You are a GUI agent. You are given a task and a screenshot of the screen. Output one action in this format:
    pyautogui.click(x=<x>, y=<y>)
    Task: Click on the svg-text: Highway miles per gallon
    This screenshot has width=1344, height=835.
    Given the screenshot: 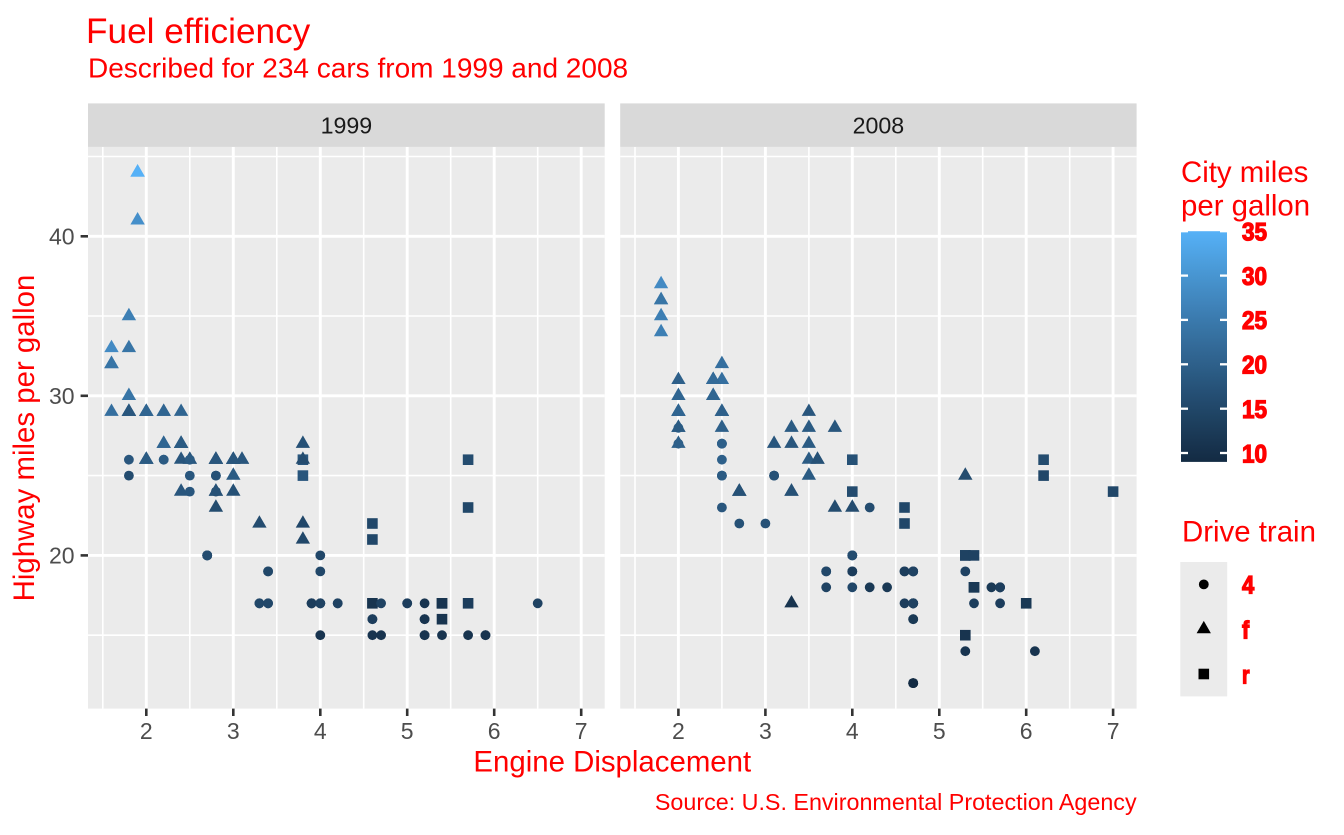 What is the action you would take?
    pyautogui.click(x=24, y=438)
    